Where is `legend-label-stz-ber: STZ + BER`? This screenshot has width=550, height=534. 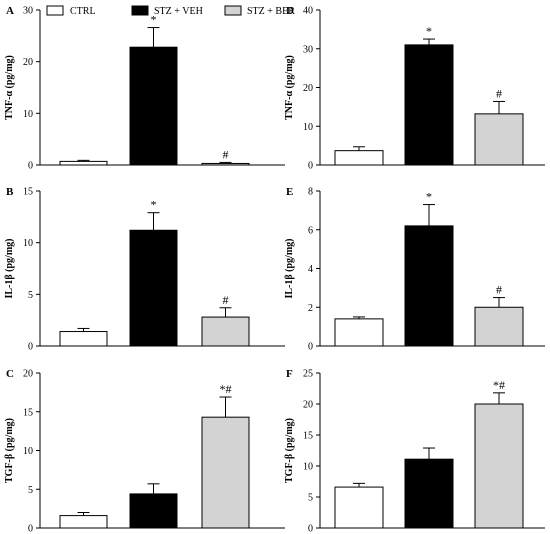
legend-label-stz-ber: STZ + BER is located at coordinates (271, 11).